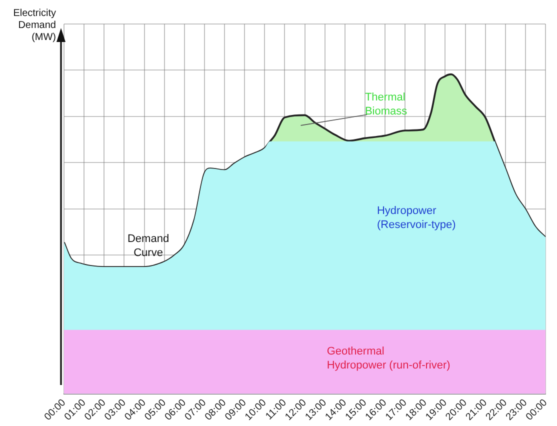 Image resolution: width=557 pixels, height=426 pixels. Describe the element at coordinates (388, 359) in the screenshot. I see `series-label: Geothermal Hydropower (run-of-river)` at that location.